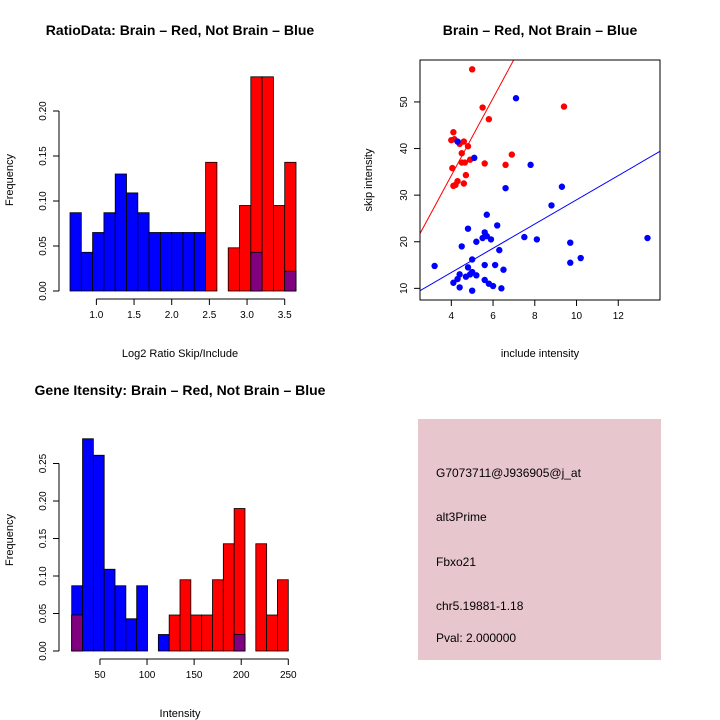  Describe the element at coordinates (404, 102) in the screenshot. I see `scatter-y-tick-label: 50` at that location.